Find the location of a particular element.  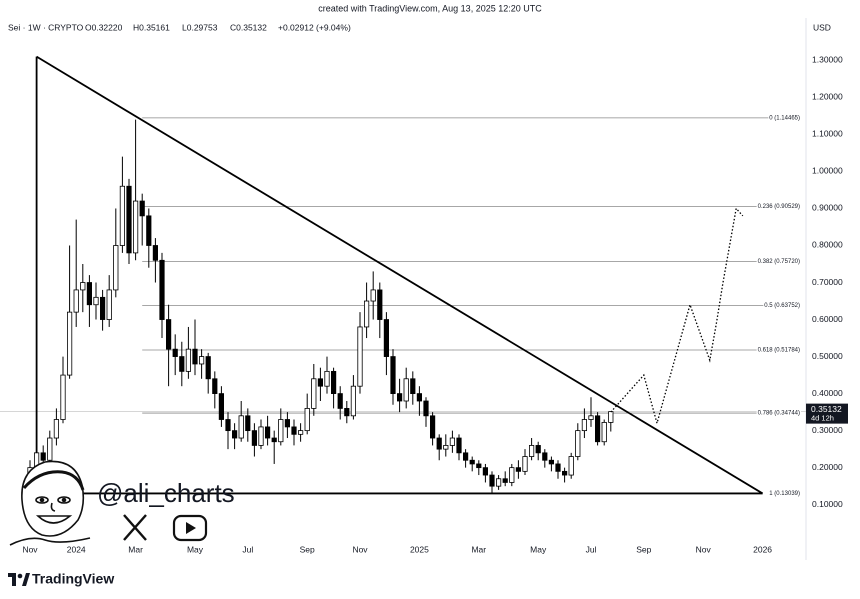

currency: USD is located at coordinates (822, 27).